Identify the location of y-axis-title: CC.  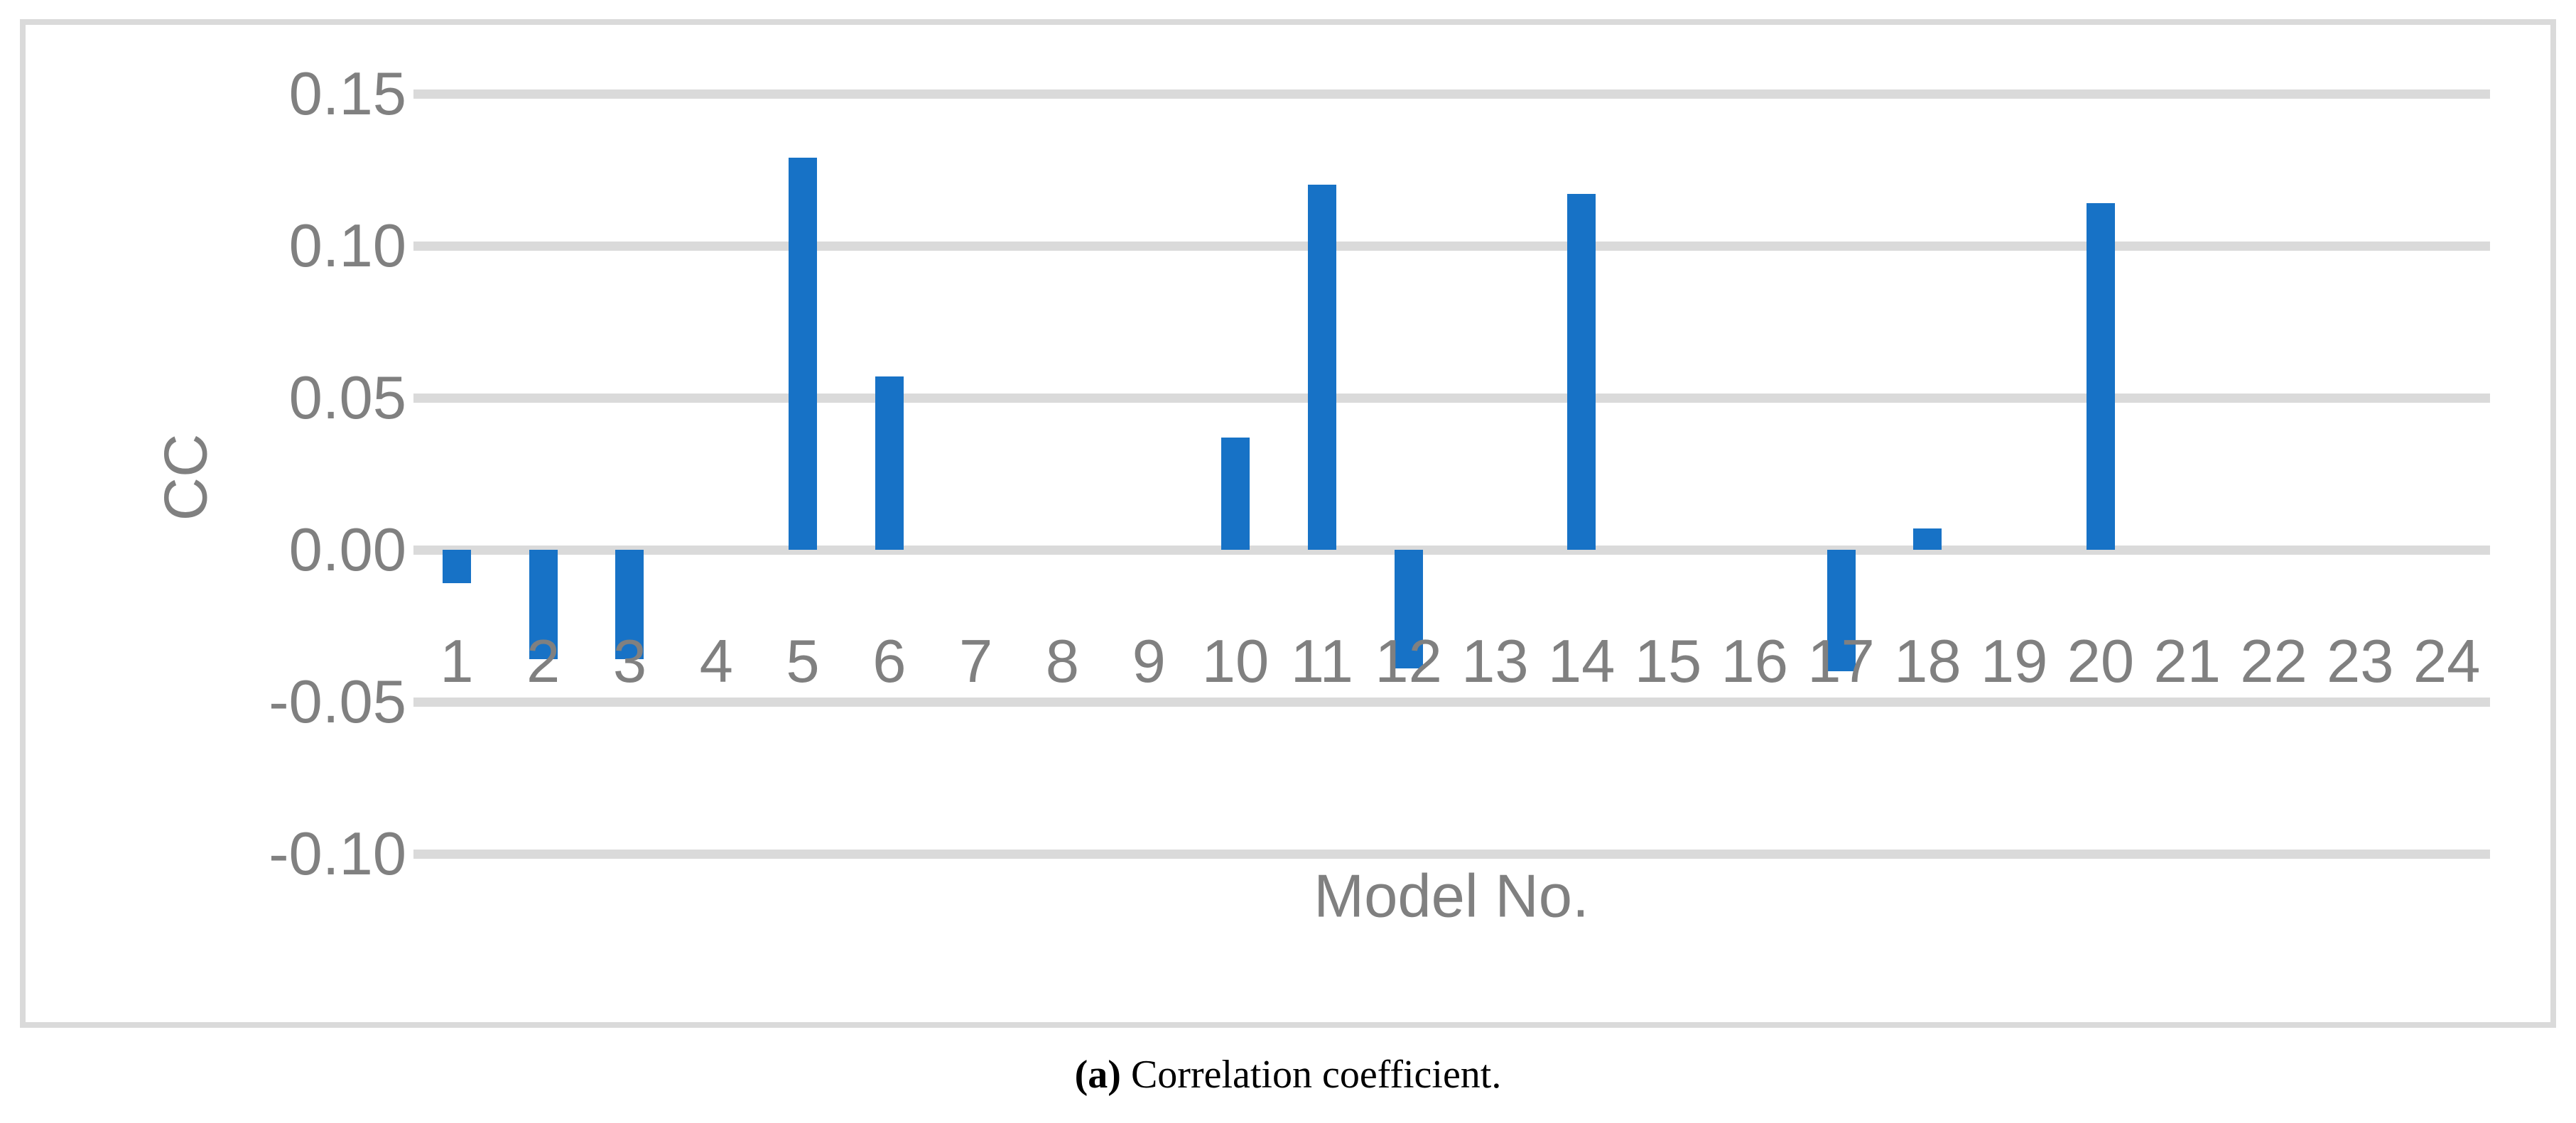
(186, 477).